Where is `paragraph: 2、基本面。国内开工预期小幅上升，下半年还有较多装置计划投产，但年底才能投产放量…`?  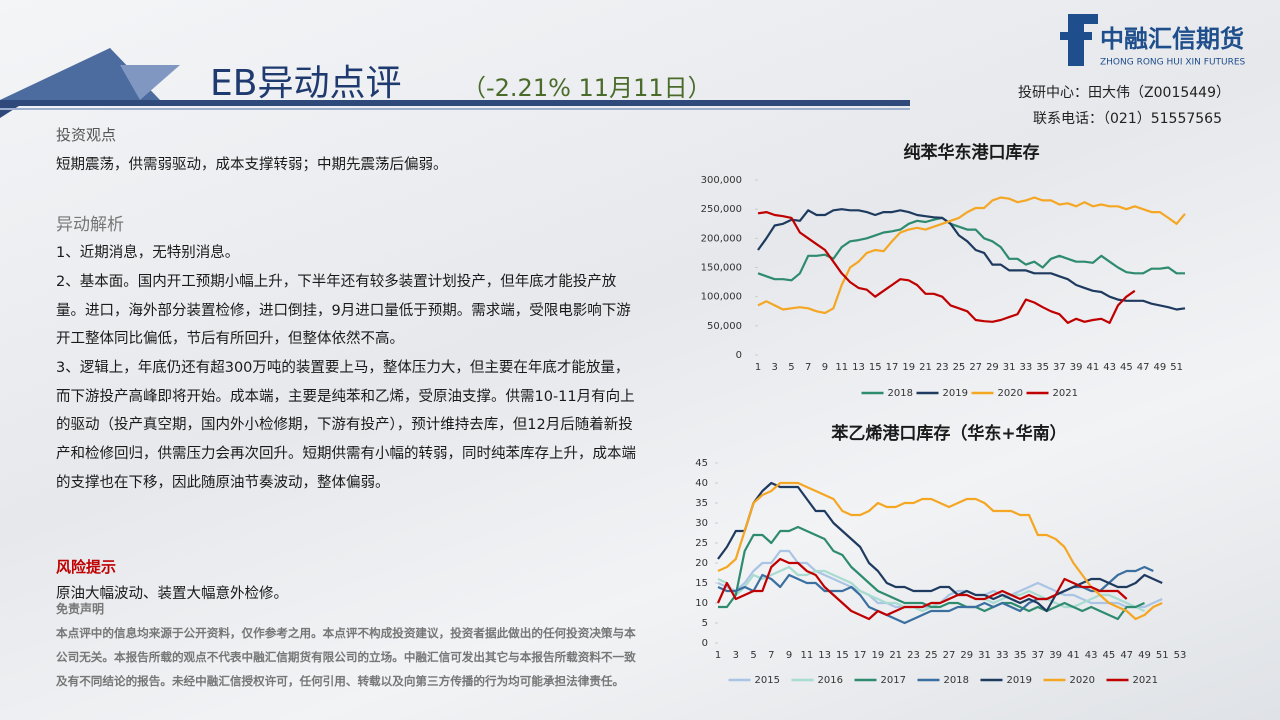
paragraph: 2、基本面。国内开工预期小幅上升，下半年还有较多装置计划投产，但年底才能投产放量… is located at coordinates (343, 311).